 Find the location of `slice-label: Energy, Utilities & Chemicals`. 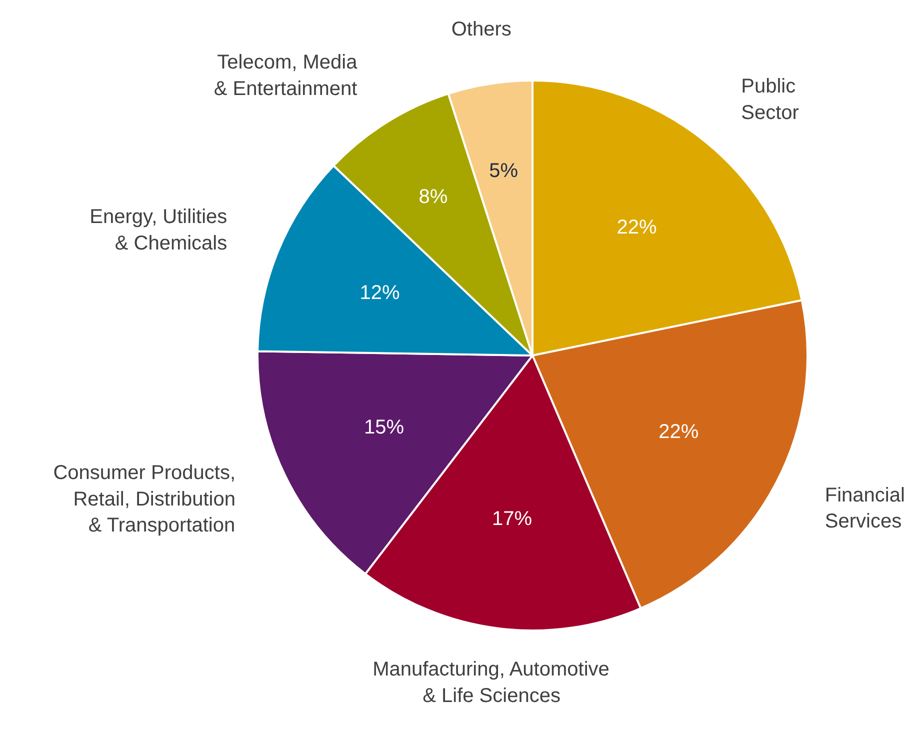

slice-label: Energy, Utilities & Chemicals is located at coordinates (159, 230).